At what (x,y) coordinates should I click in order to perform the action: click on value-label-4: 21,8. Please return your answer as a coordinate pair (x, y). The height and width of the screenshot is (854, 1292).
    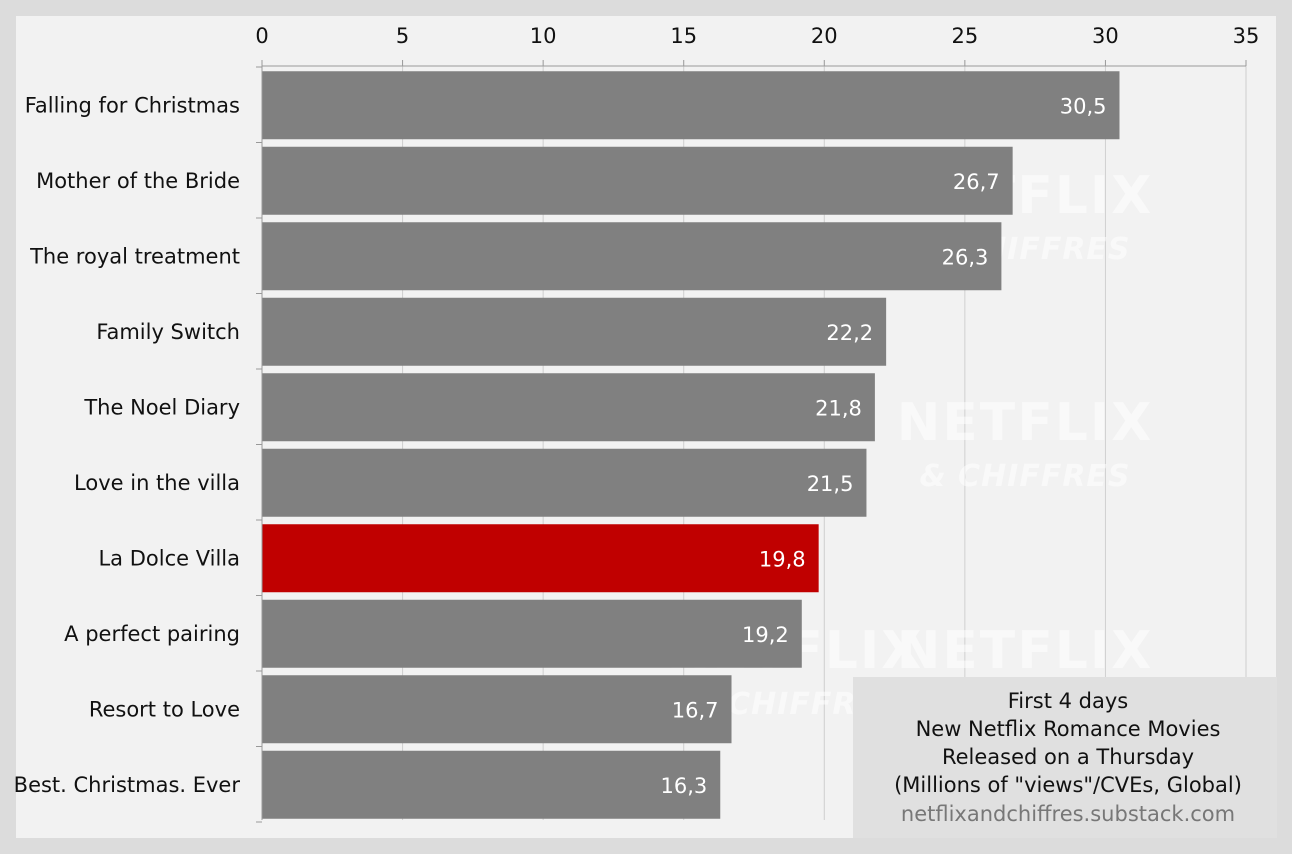
    Looking at the image, I should click on (838, 408).